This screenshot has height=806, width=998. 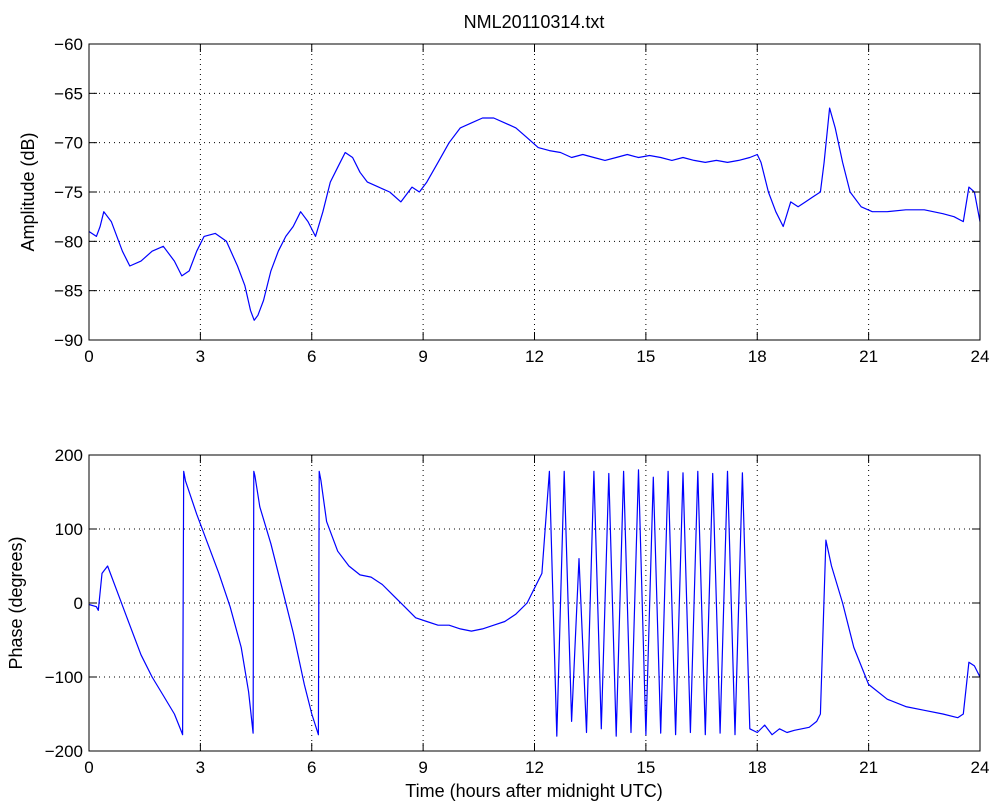 What do you see at coordinates (68, 192) in the screenshot?
I see `amplitude-y-tick-label: −75` at bounding box center [68, 192].